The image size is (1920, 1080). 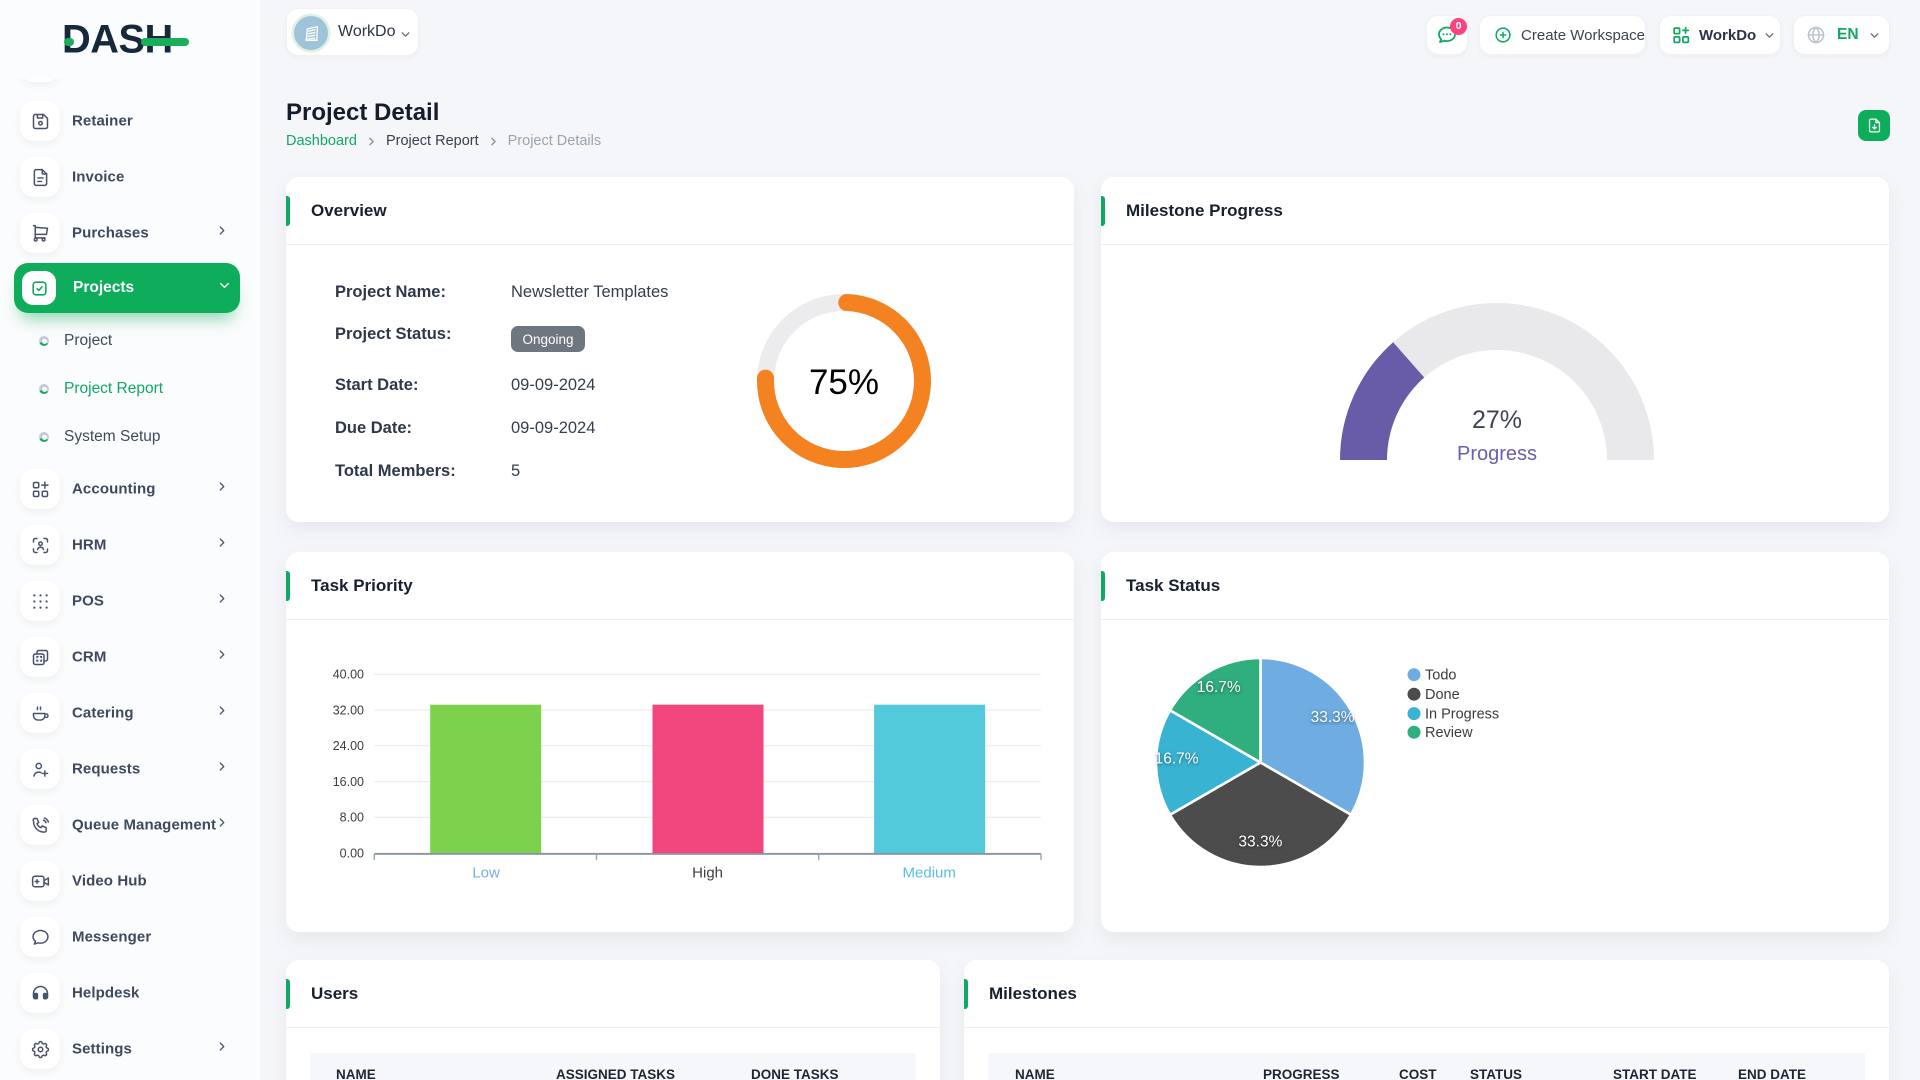 What do you see at coordinates (929, 872) in the screenshot?
I see `svg-text: Medium` at bounding box center [929, 872].